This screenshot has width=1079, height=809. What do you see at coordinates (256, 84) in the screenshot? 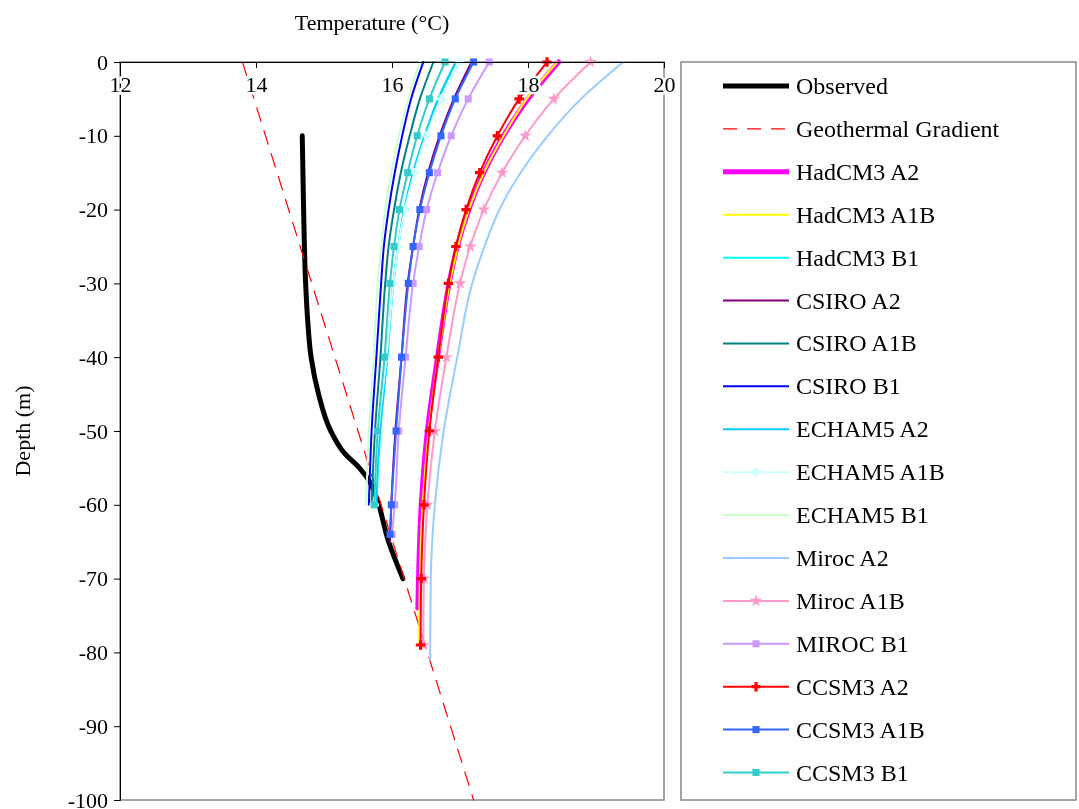
I see `x-tick-label: 14` at bounding box center [256, 84].